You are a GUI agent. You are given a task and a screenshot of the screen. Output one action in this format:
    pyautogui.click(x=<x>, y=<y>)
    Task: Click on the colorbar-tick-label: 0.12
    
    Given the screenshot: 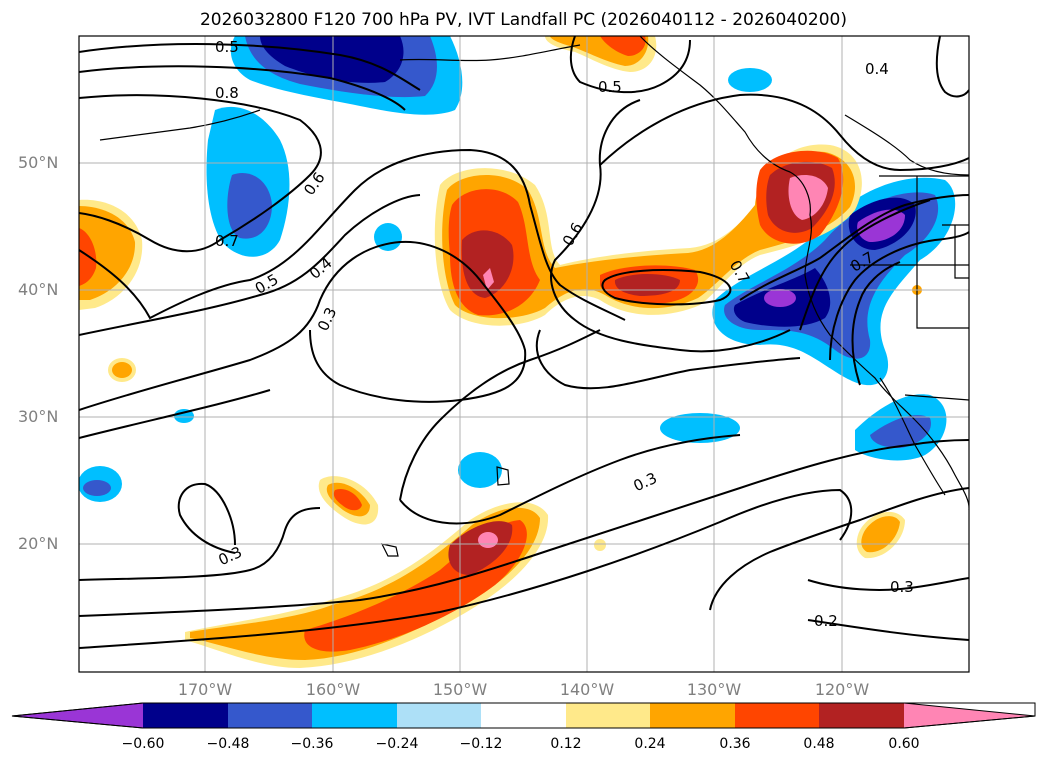 What is the action you would take?
    pyautogui.click(x=566, y=744)
    